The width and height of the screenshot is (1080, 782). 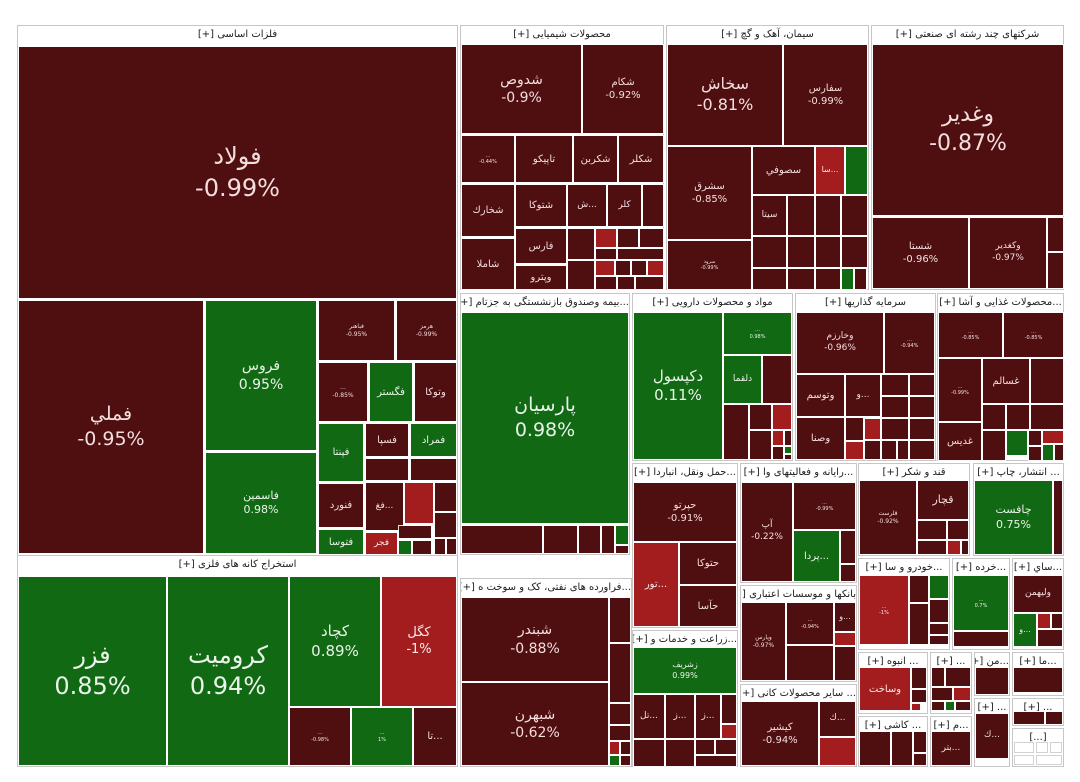 What do you see at coordinates (1038, 594) in the screenshot?
I see `stock-cell-ولیهمن: ولیهمن` at bounding box center [1038, 594].